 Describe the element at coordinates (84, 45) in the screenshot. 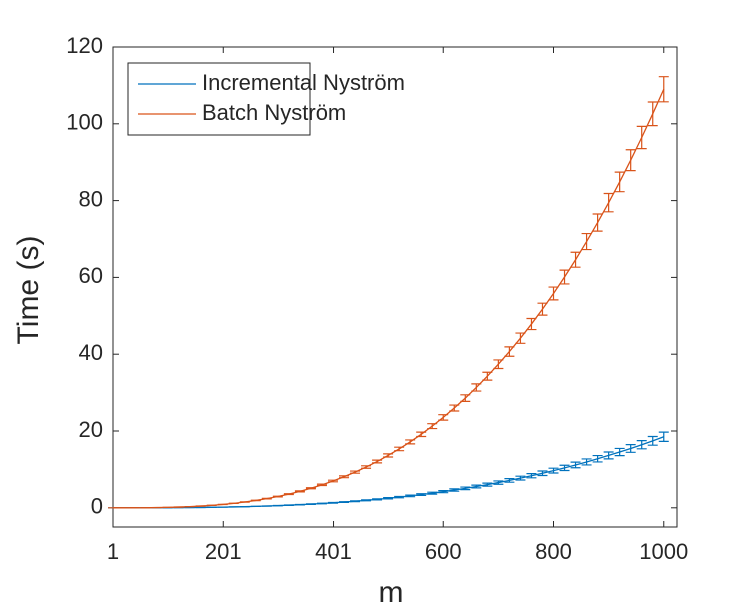

I see `y-tick-label: 120` at that location.